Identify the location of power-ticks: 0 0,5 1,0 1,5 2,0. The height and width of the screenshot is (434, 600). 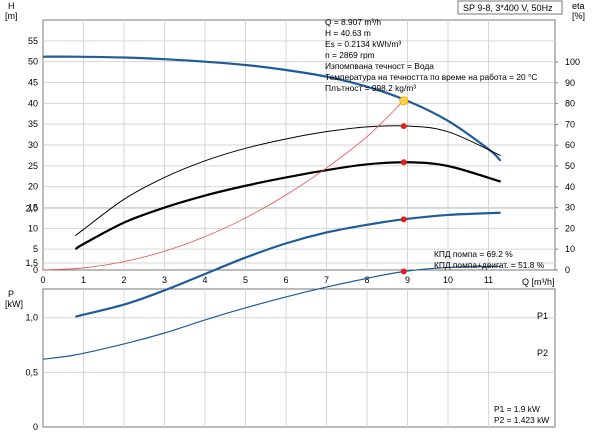
(31, 317).